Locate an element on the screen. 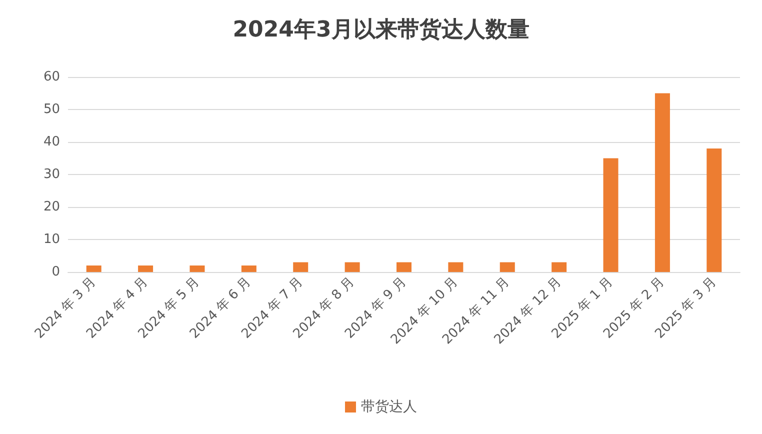  y-tick-label: 0 is located at coordinates (56, 272).